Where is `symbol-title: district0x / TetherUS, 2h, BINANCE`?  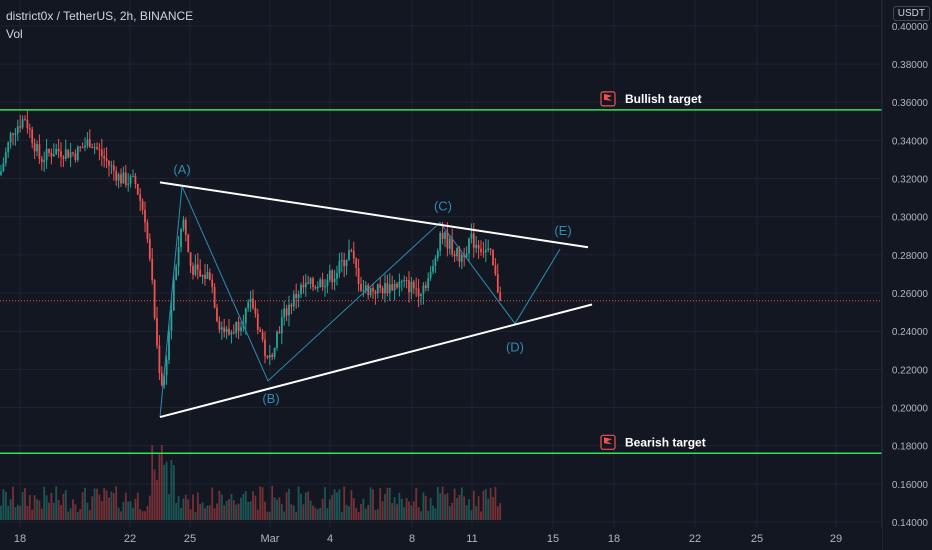
symbol-title: district0x / TetherUS, 2h, BINANCE is located at coordinates (100, 16).